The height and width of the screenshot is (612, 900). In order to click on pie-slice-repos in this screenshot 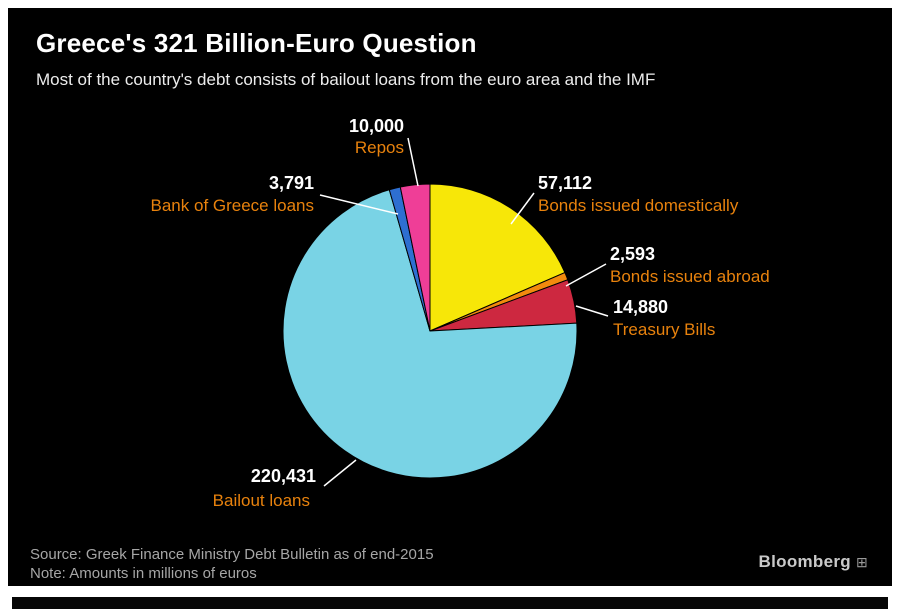, I will do `click(415, 257)`.